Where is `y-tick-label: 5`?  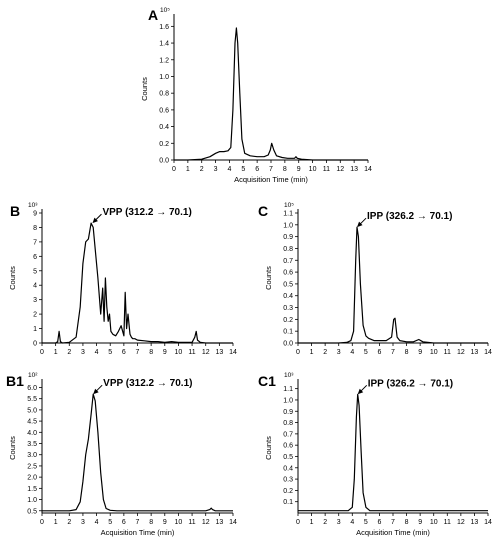 y-tick-label: 5 is located at coordinates (35, 271).